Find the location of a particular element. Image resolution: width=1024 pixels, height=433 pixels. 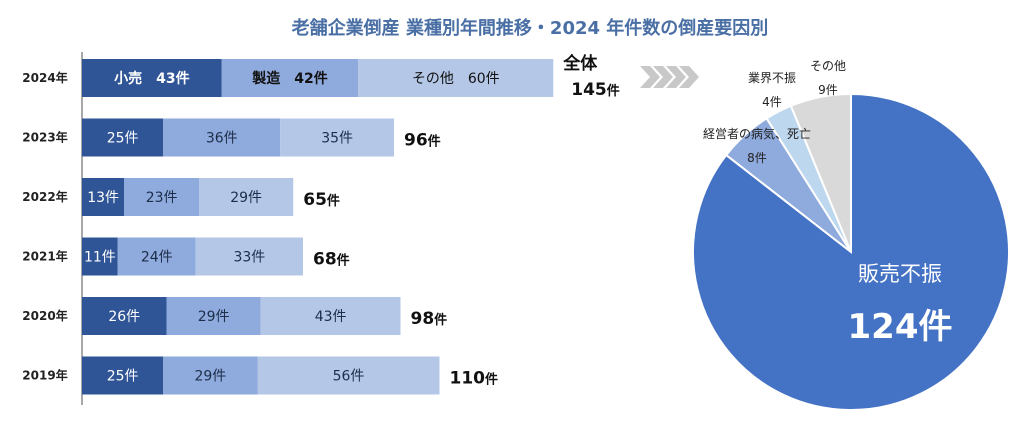

segment-value-label: 35件 is located at coordinates (337, 139).